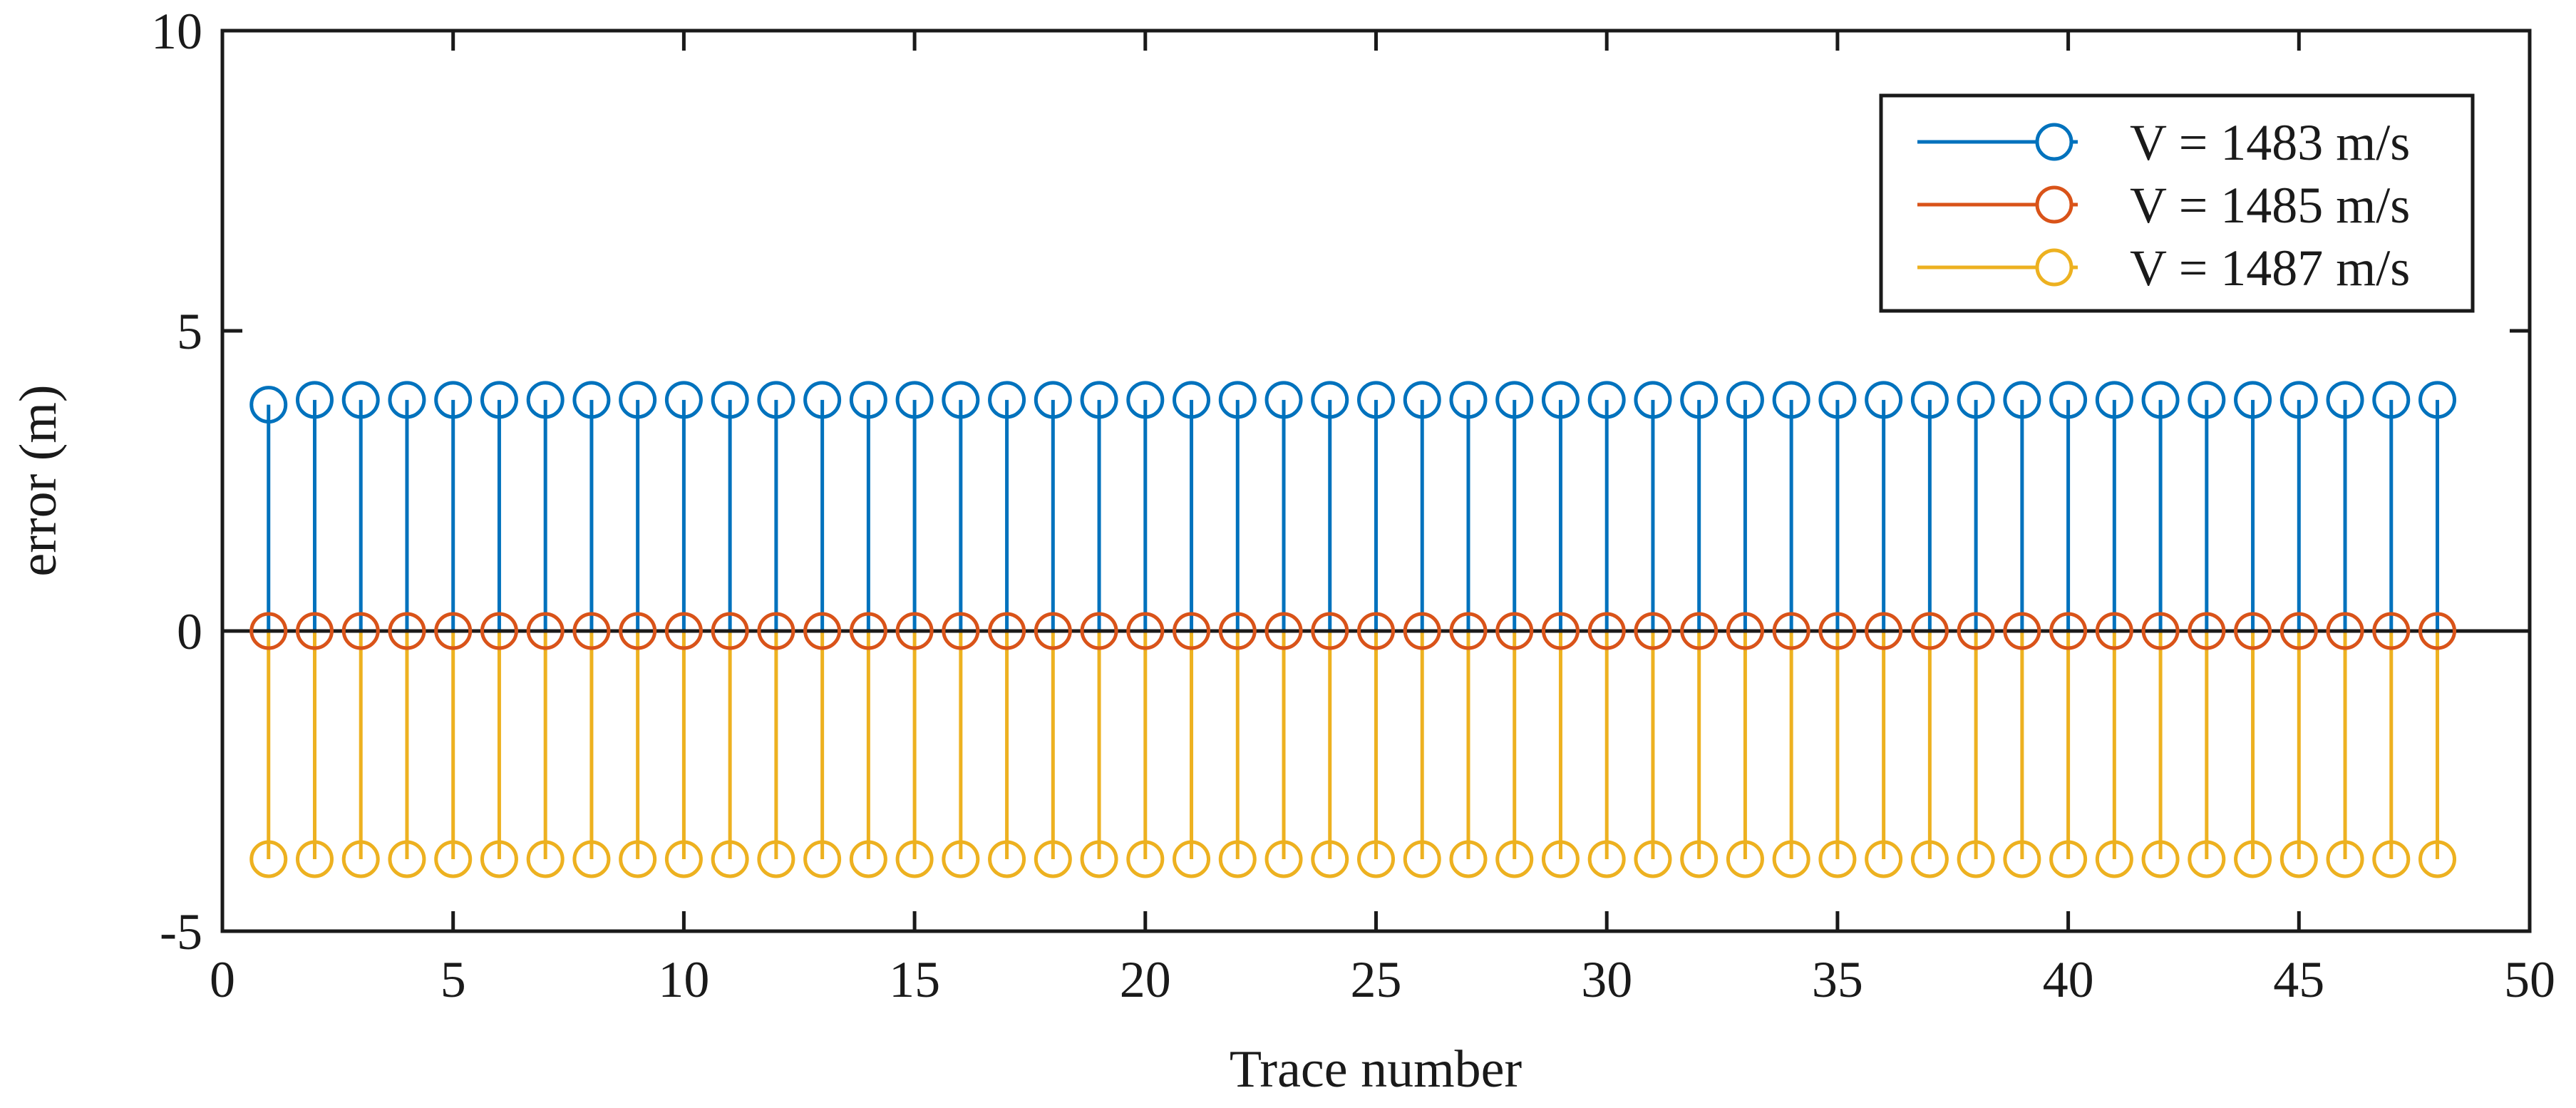 This screenshot has height=1108, width=2576. What do you see at coordinates (189, 631) in the screenshot?
I see `y-tick-label-0: 0` at bounding box center [189, 631].